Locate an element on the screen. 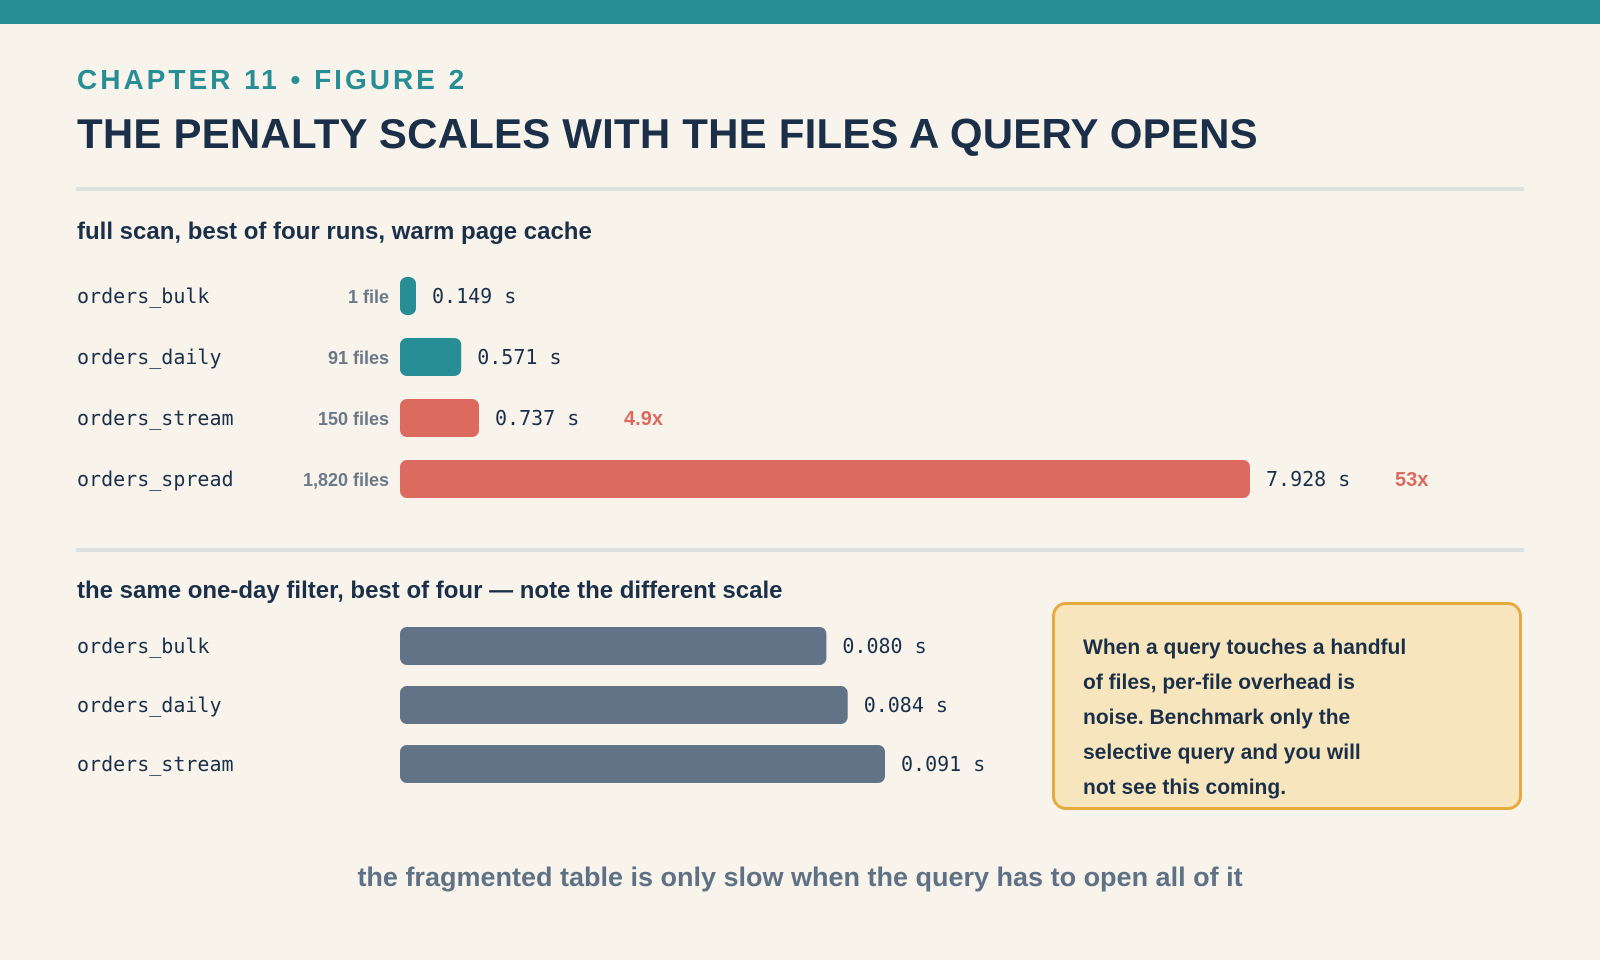  value-label: 0.080 s is located at coordinates (884, 646).